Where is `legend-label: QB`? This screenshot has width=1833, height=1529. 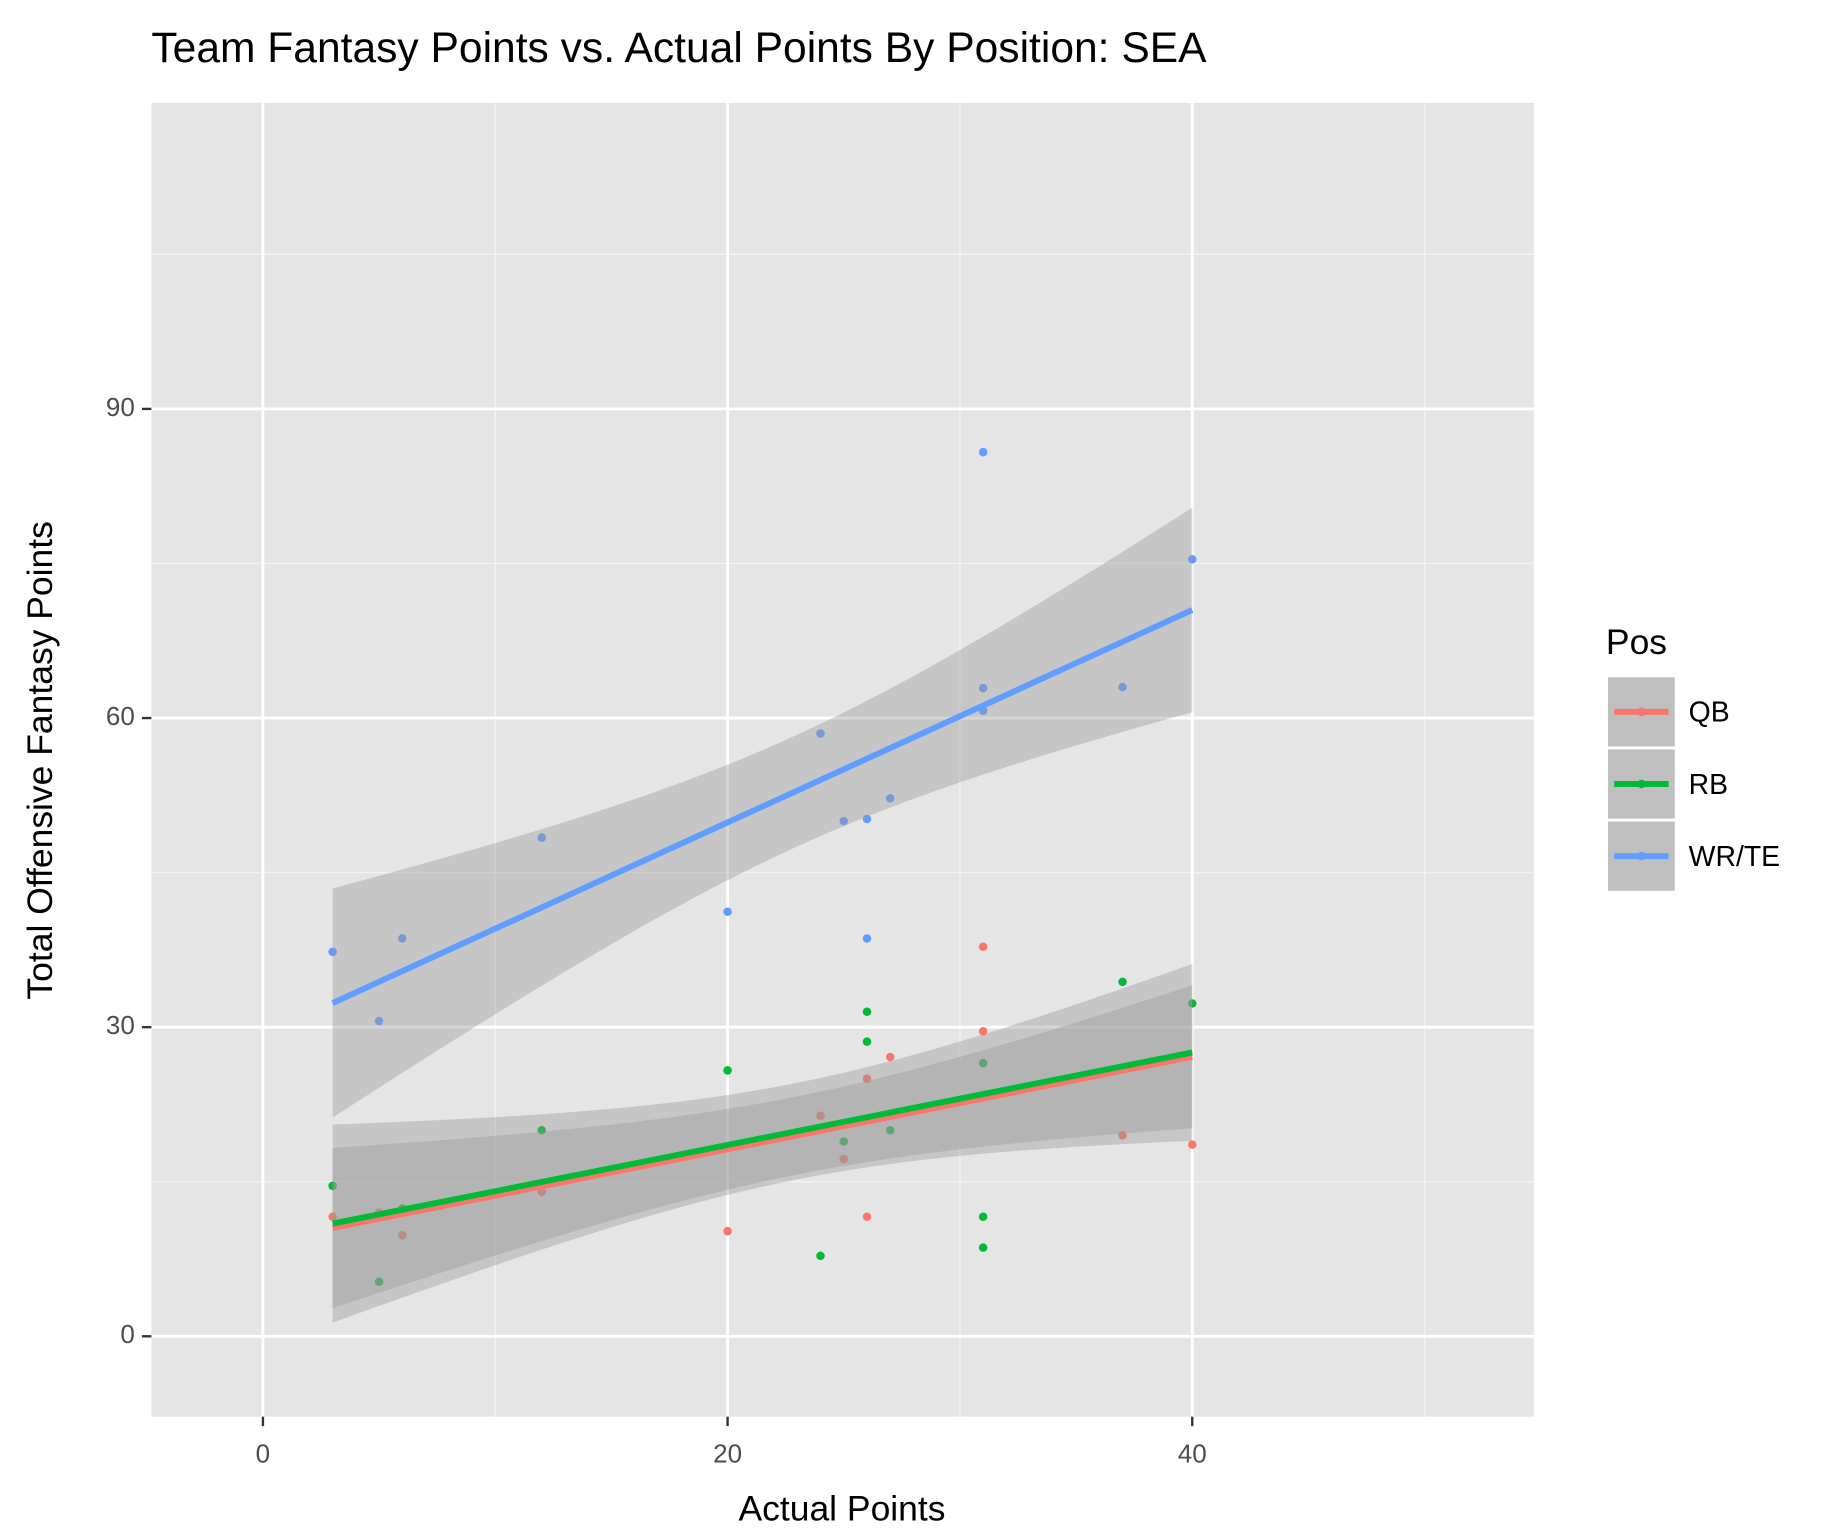
legend-label: QB is located at coordinates (1709, 713).